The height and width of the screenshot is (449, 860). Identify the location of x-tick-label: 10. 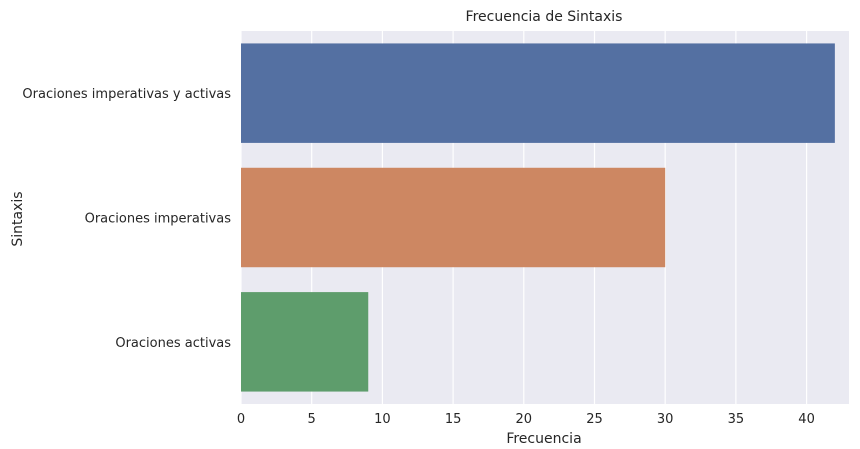
(382, 419).